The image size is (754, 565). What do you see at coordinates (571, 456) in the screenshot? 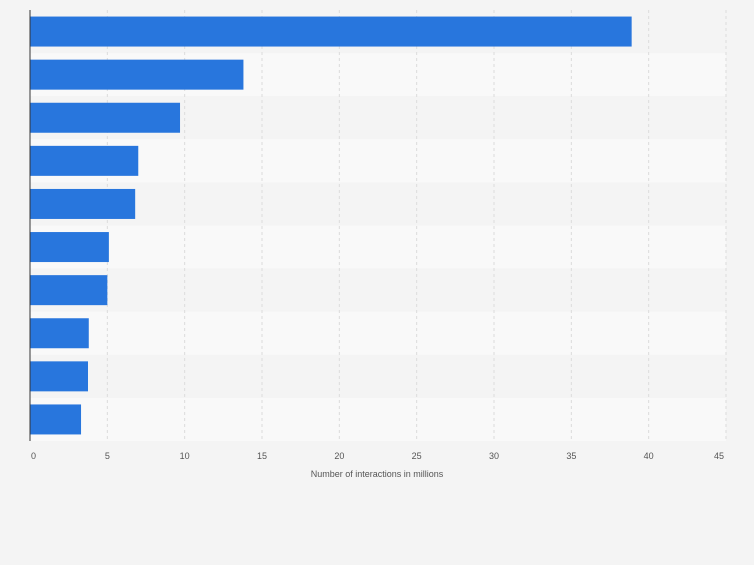
I see `x-tick-label: 35` at bounding box center [571, 456].